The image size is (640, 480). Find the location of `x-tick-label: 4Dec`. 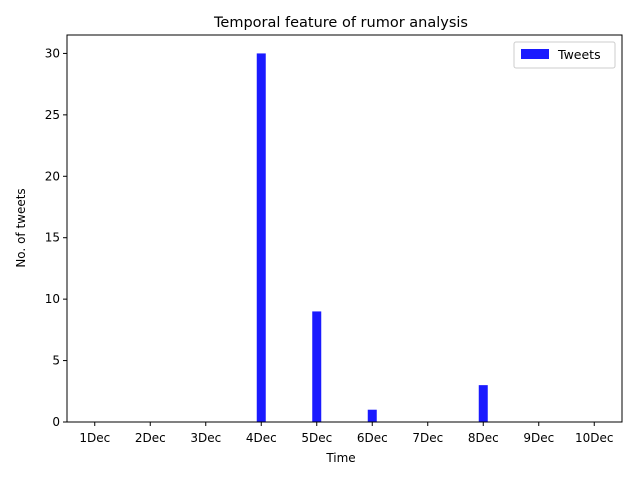

x-tick-label: 4Dec is located at coordinates (261, 438).